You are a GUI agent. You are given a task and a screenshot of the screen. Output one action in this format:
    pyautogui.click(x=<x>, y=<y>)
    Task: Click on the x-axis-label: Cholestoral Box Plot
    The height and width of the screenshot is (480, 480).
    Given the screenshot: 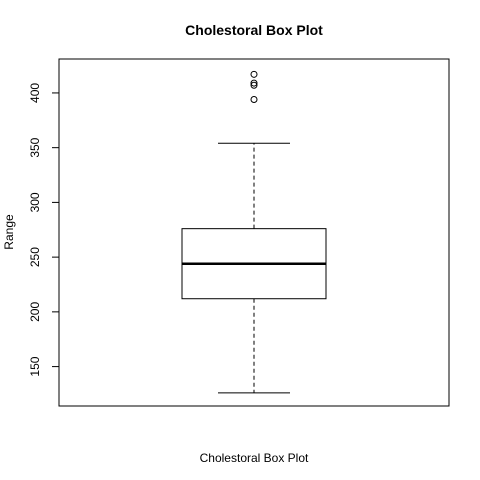 What is the action you would take?
    pyautogui.click(x=254, y=458)
    